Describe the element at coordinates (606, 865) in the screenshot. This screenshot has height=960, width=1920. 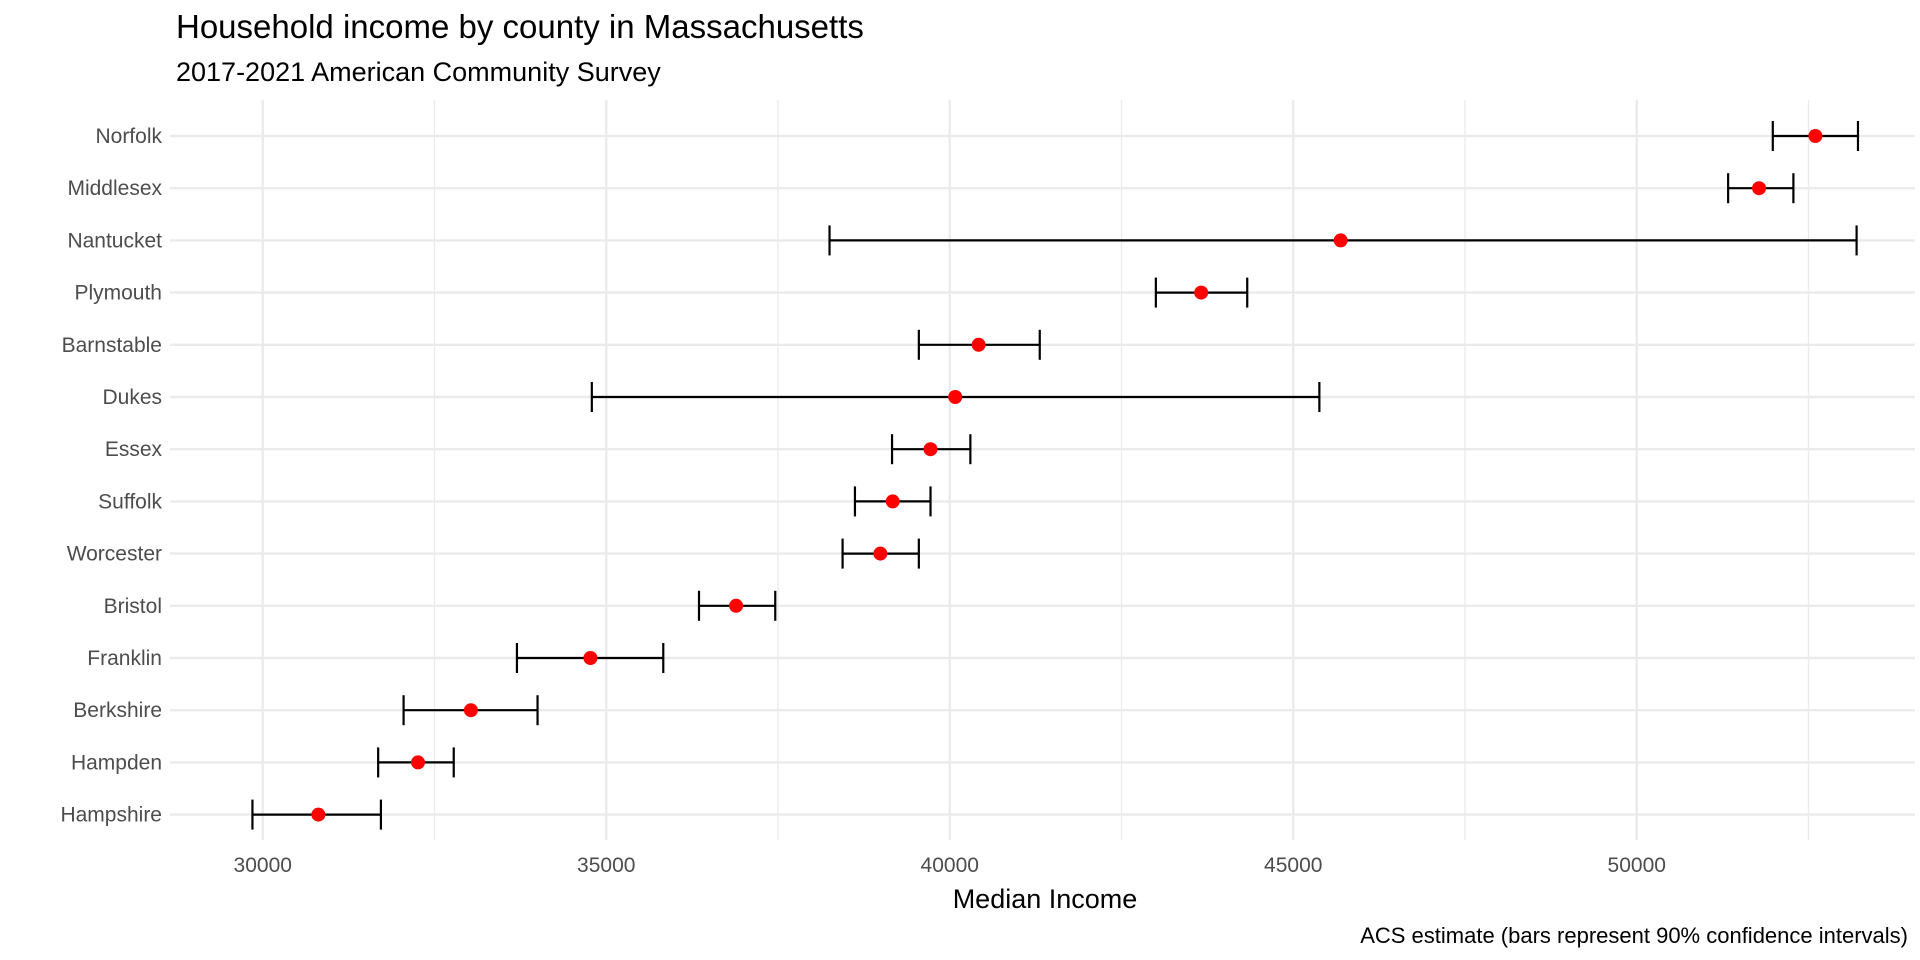
I see `x-tick-label: 35000` at that location.